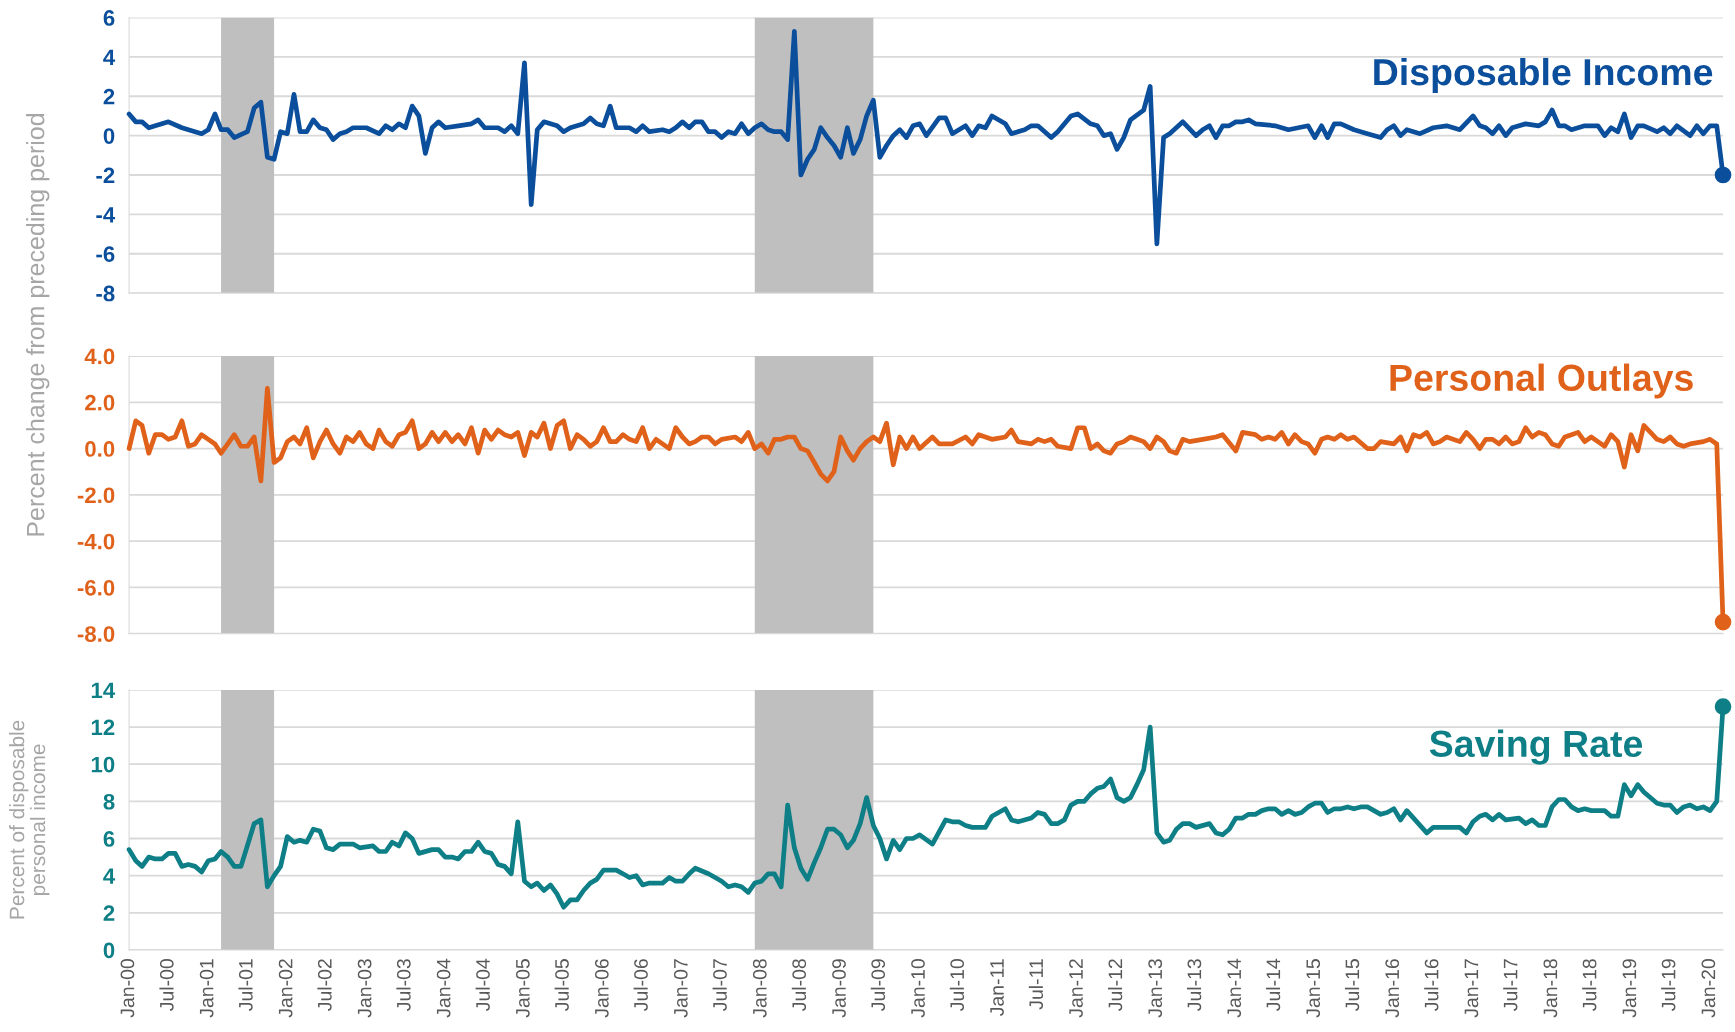 This screenshot has height=1032, width=1735. Describe the element at coordinates (482, 984) in the screenshot. I see `x-tick-label: Jul-04` at that location.